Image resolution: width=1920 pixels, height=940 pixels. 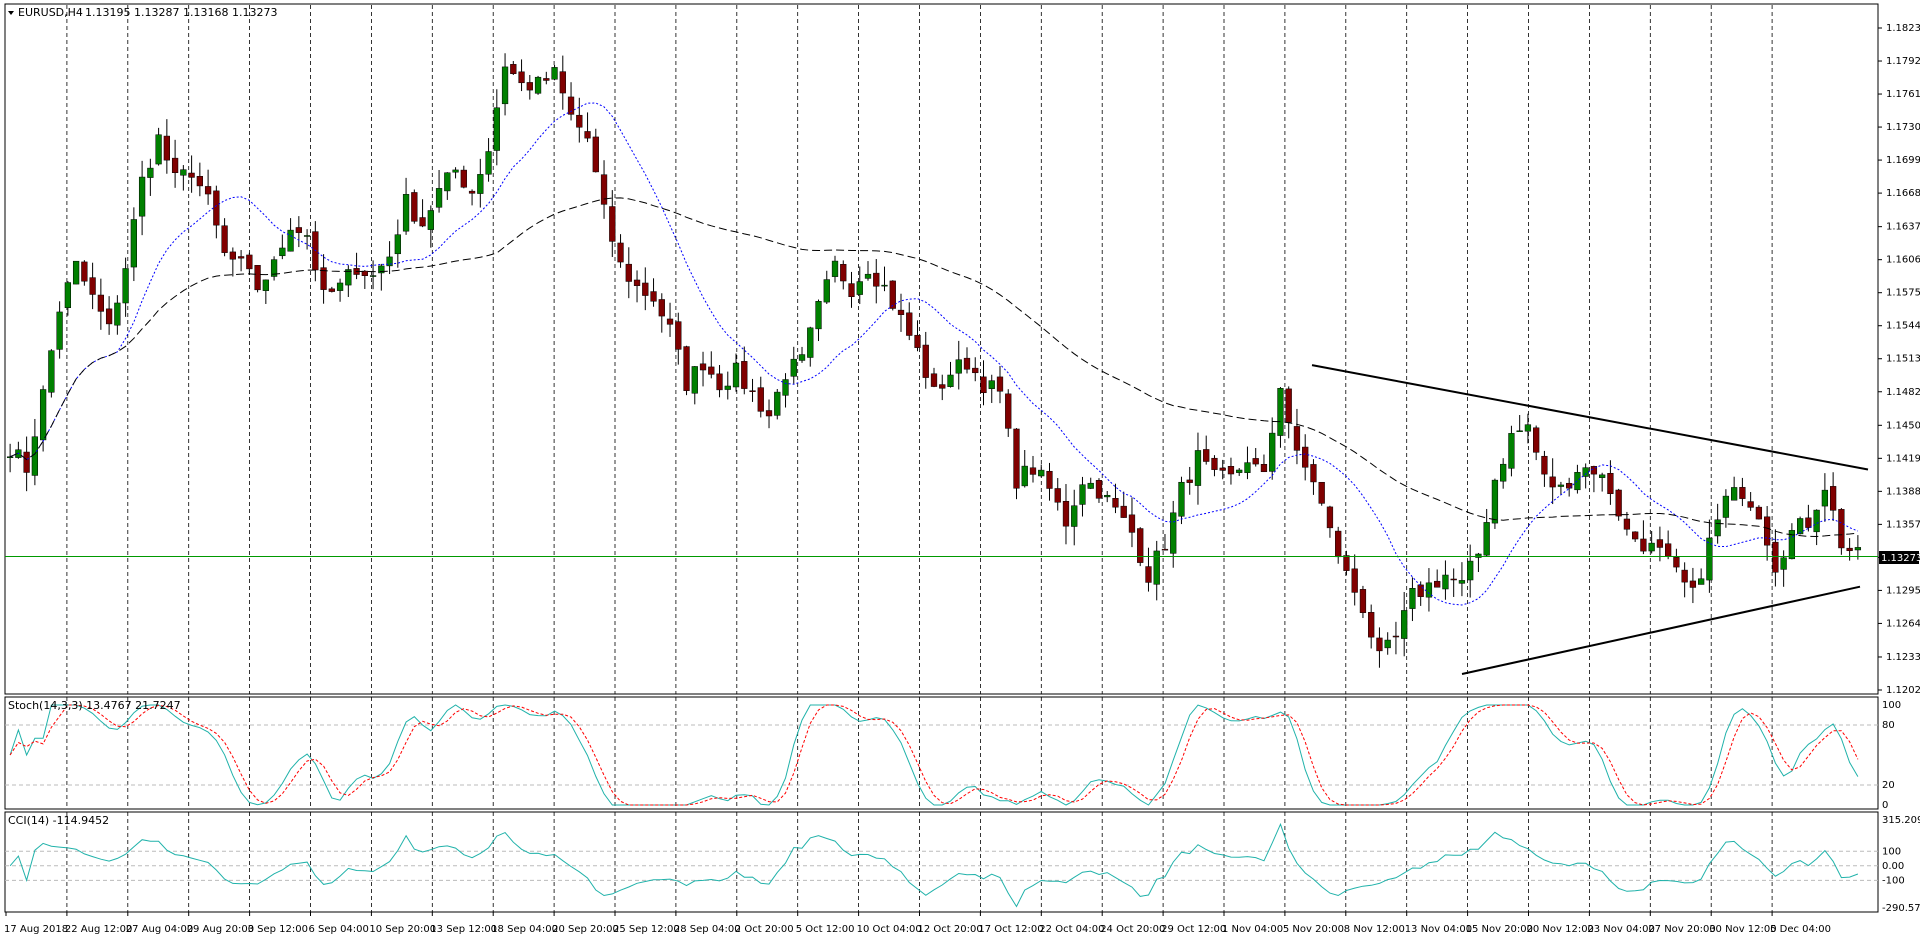 What do you see at coordinates (1891, 851) in the screenshot?
I see `cci-tick-label: 100` at bounding box center [1891, 851].